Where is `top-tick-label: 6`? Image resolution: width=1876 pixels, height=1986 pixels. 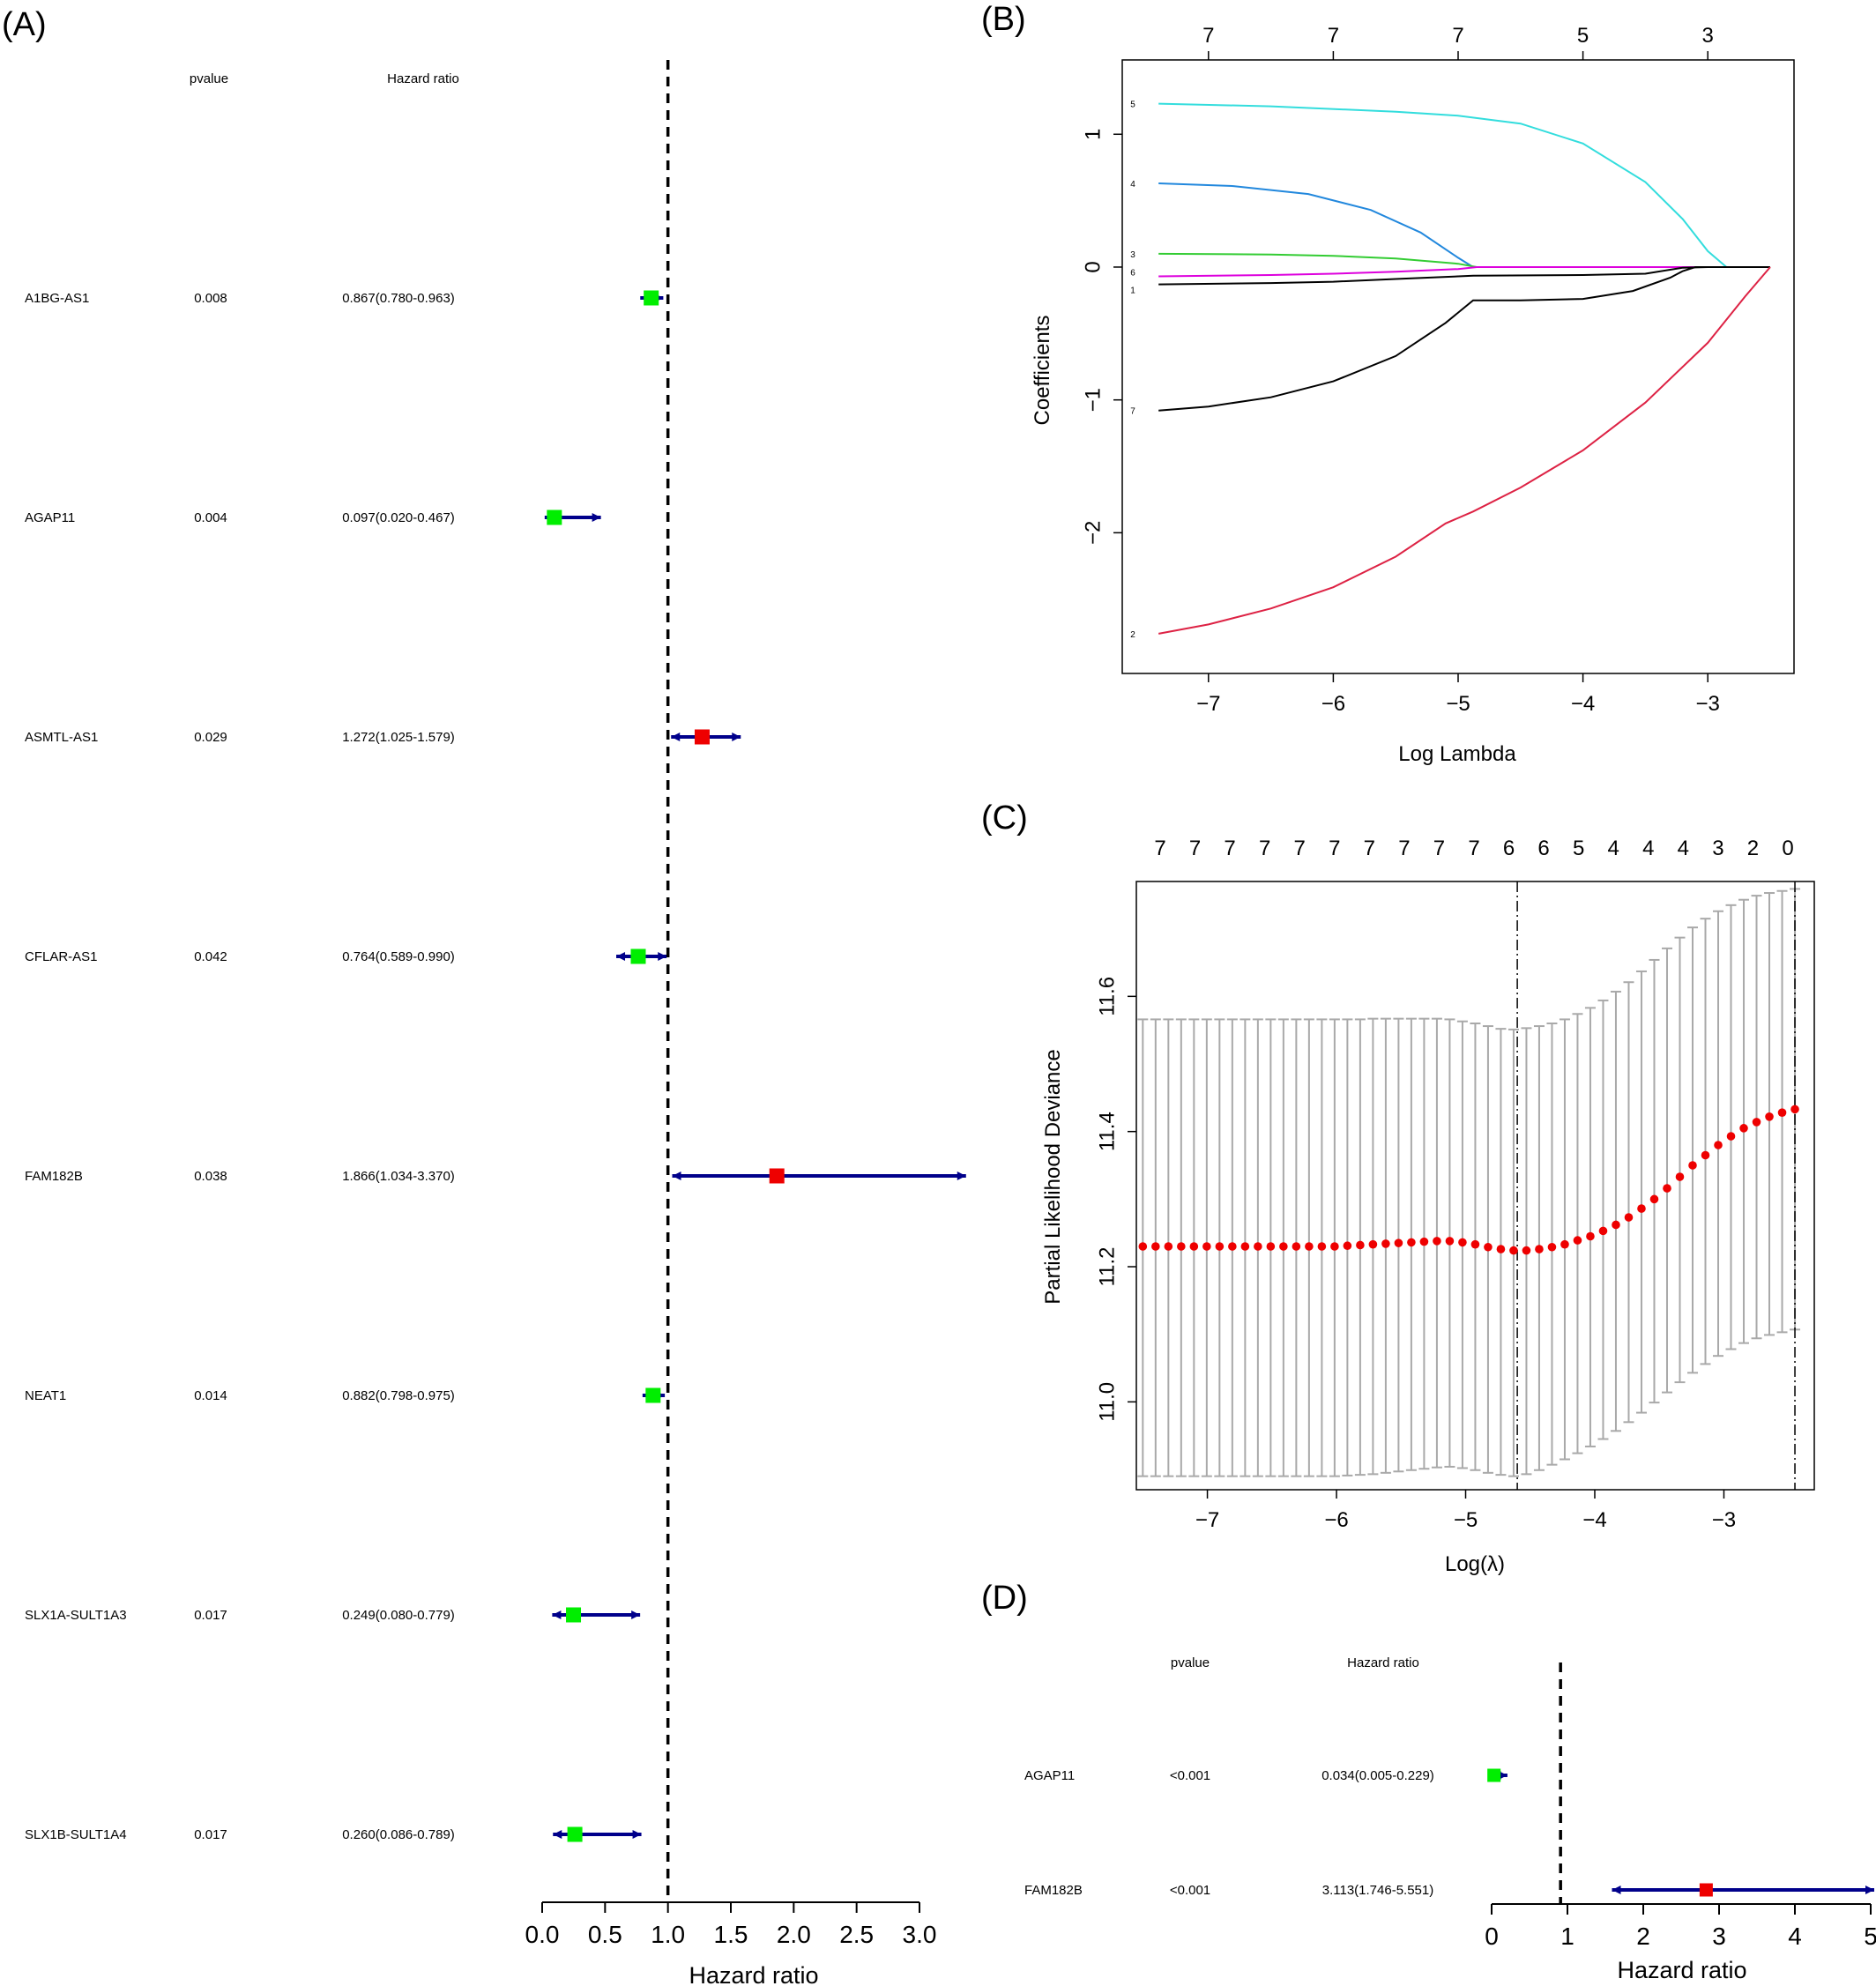 top-tick-label: 6 is located at coordinates (1509, 849).